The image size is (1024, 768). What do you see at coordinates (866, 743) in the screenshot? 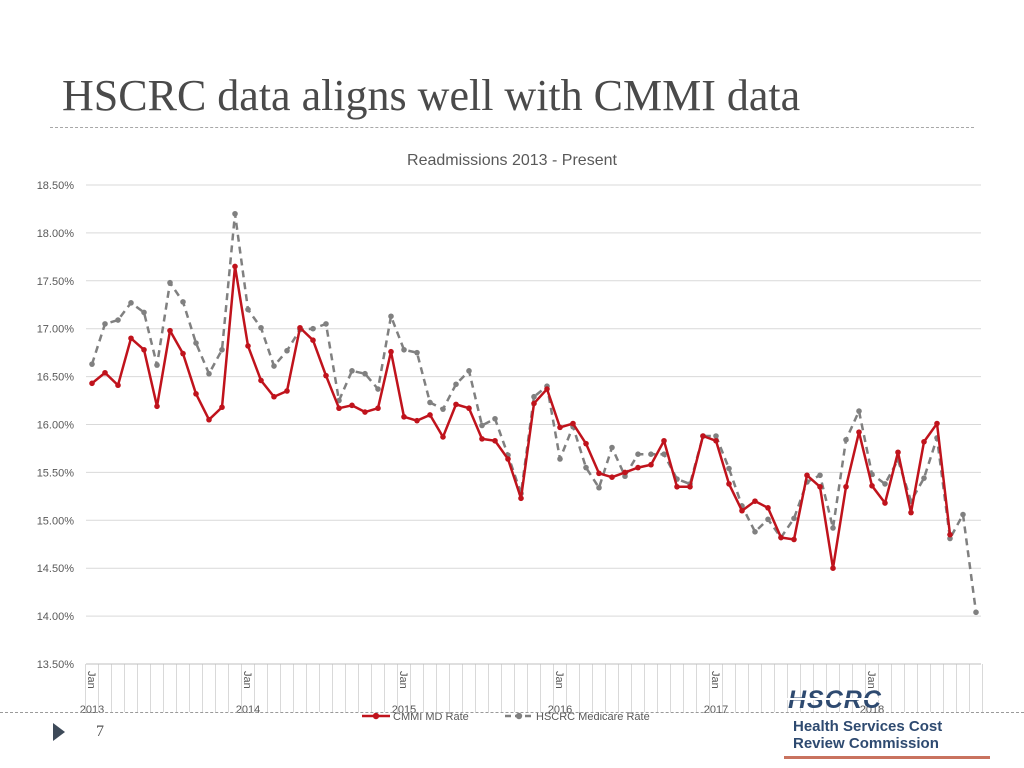
I see `logo-text-line2: Review Commission` at bounding box center [866, 743].